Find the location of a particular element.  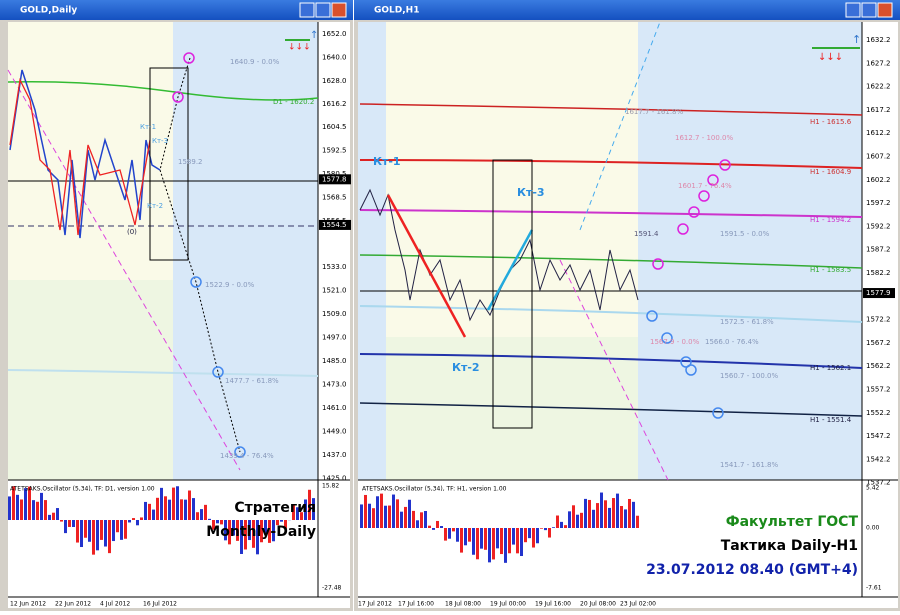

price-label: 1542.2 is located at coordinates (878, 459).